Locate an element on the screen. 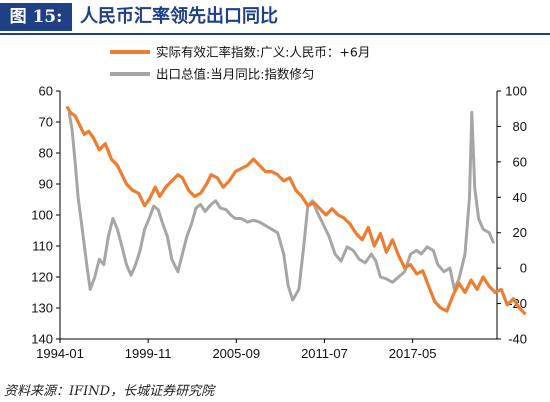 This screenshot has width=550, height=402. legend-label-export: 出口总值:当月同比:指数修匀 is located at coordinates (235, 74).